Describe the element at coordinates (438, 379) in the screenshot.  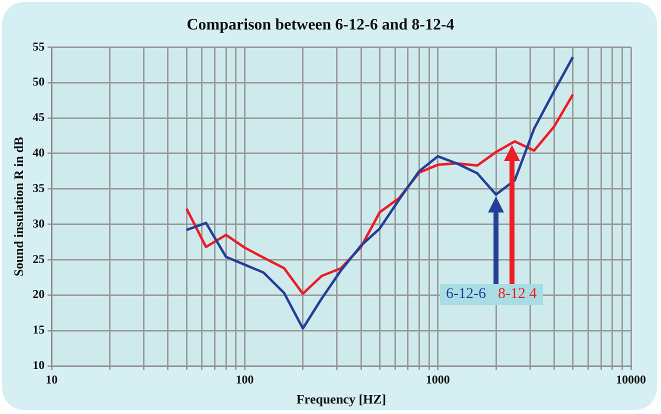
I see `x-tick-label: 1000` at that location.